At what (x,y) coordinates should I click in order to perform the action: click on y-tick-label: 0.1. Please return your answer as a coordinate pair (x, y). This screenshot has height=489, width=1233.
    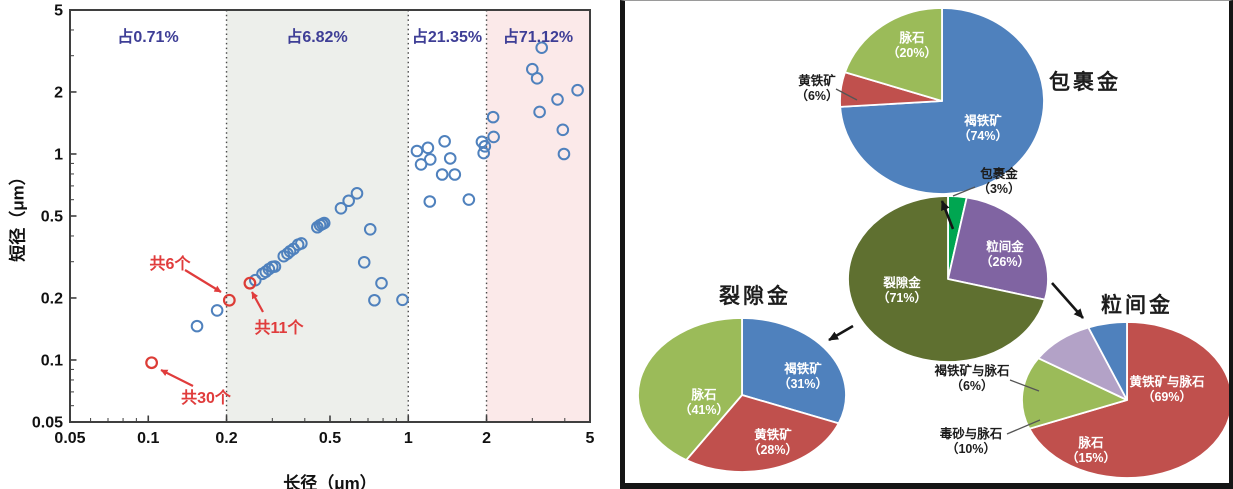
    Looking at the image, I should click on (52, 360).